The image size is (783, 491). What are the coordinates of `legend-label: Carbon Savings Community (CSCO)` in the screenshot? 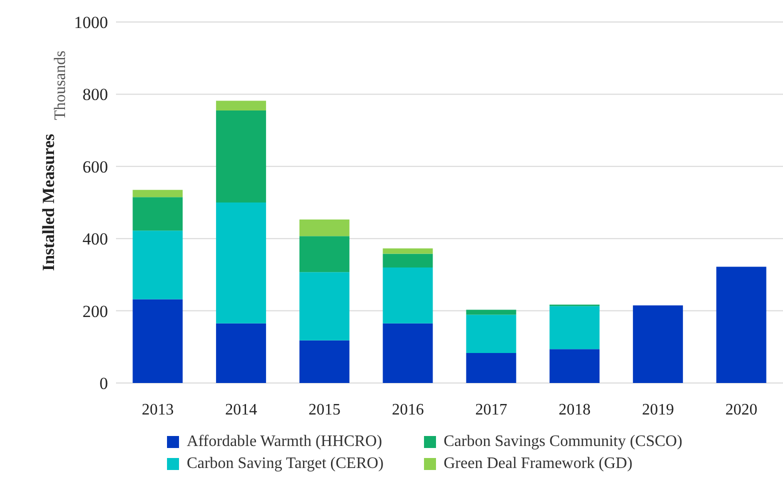 It's located at (563, 442).